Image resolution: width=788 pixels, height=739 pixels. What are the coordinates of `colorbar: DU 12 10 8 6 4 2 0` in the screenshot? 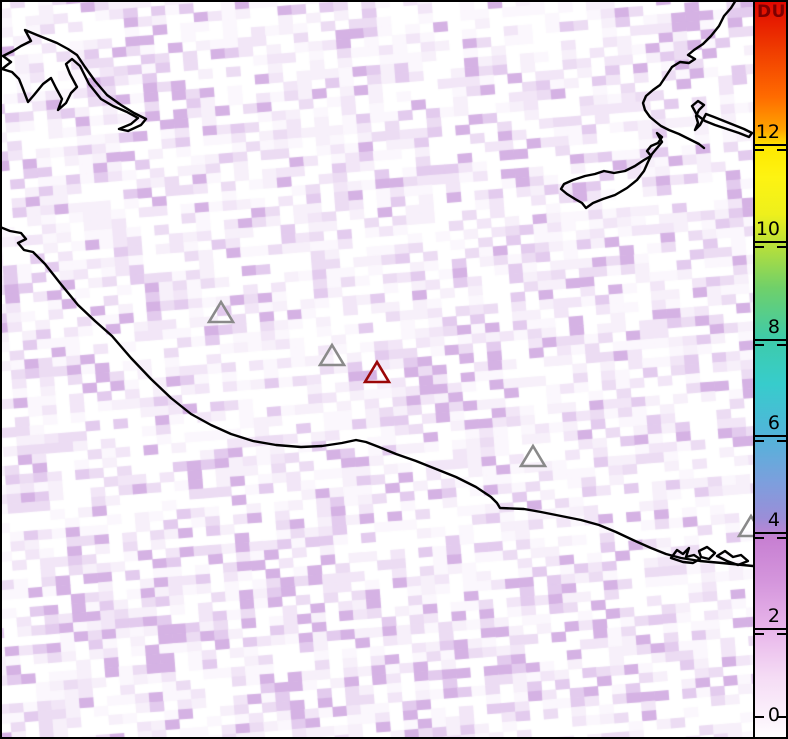 It's located at (770, 369).